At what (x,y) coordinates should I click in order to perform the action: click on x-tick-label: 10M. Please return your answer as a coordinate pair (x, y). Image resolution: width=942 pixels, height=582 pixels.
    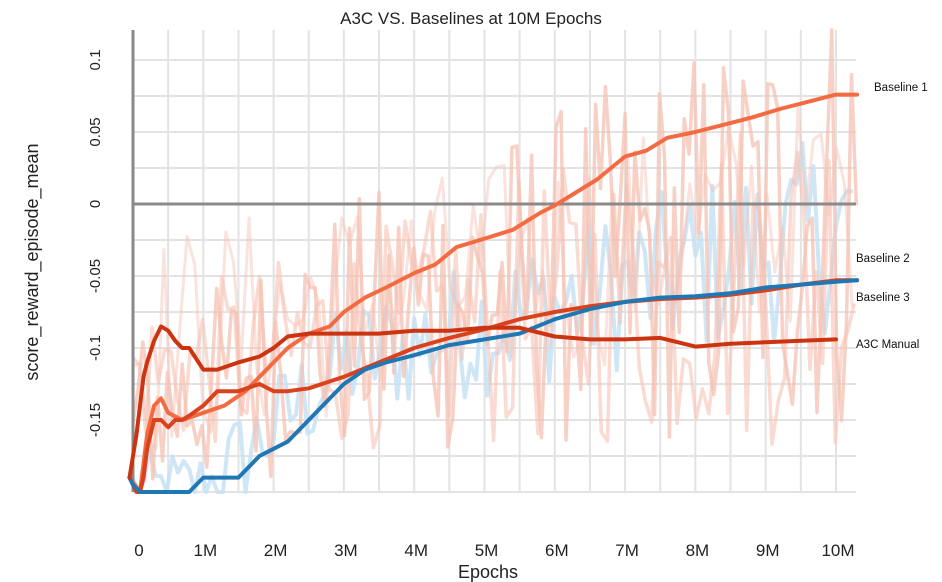
    Looking at the image, I should click on (837, 550).